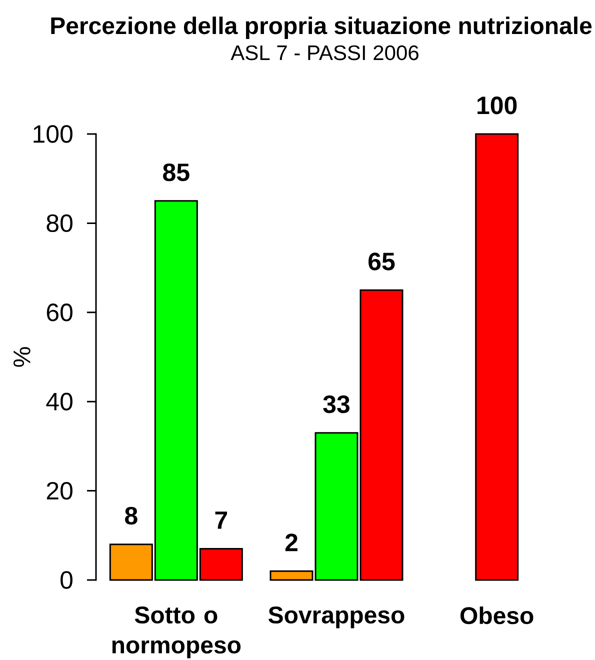 This screenshot has width=595, height=660. Describe the element at coordinates (59, 223) in the screenshot. I see `y-tick-label: 80` at that location.